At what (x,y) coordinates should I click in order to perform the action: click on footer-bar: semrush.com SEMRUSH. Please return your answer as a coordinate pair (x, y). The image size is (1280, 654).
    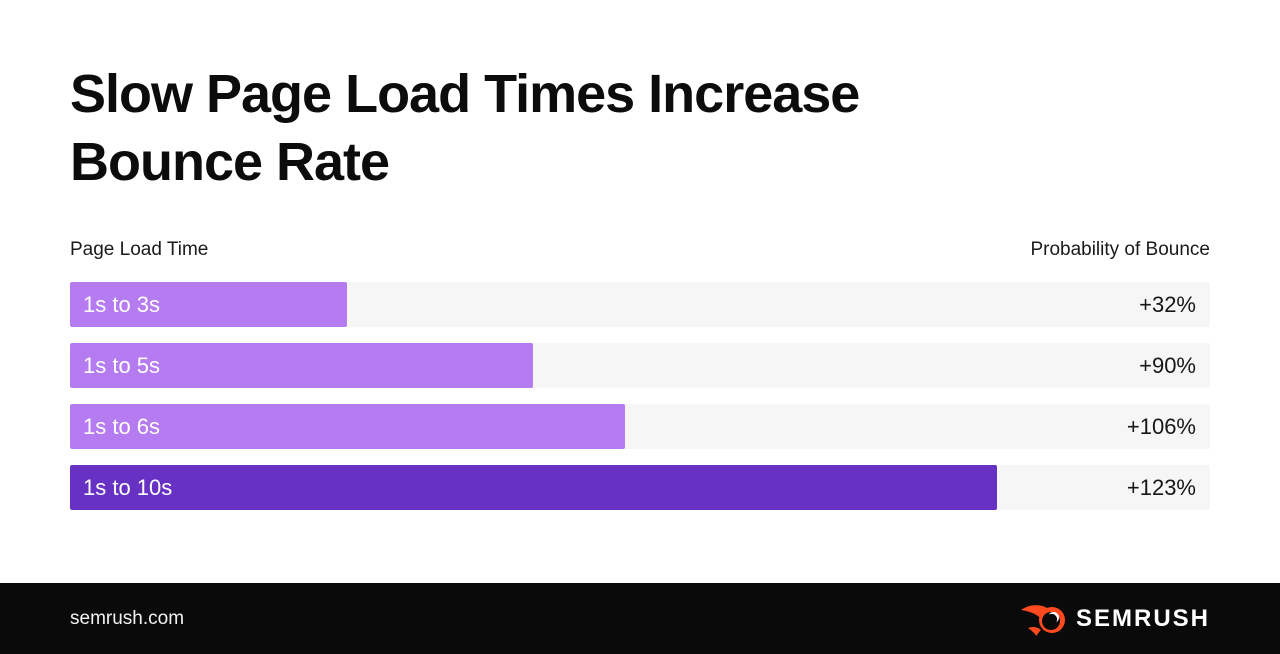
    Looking at the image, I should click on (640, 618).